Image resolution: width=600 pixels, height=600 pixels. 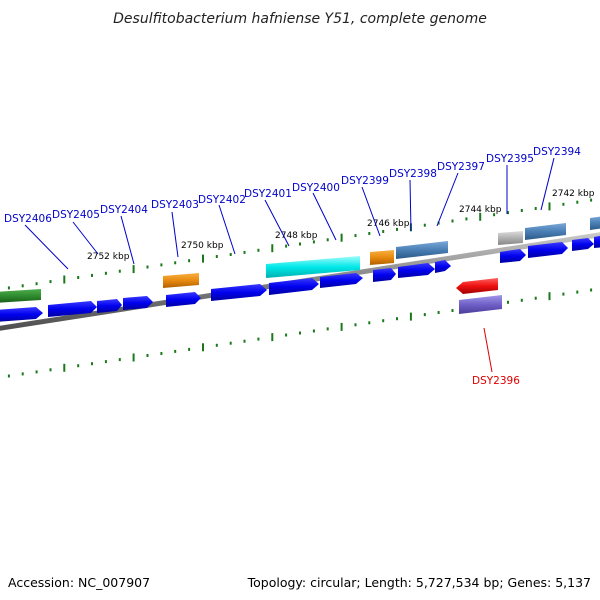 I want to click on gene-label: DSY2397, so click(x=461, y=167).